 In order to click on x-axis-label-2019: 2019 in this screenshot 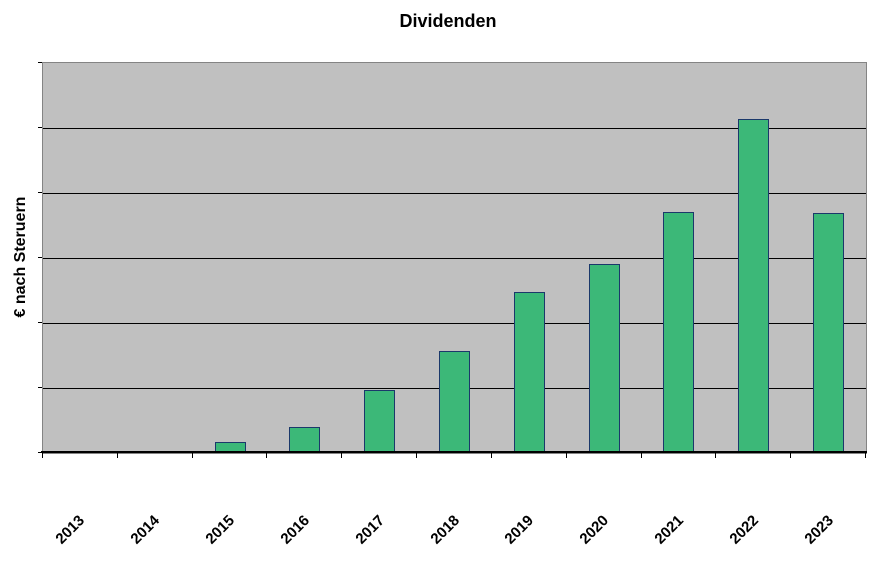, I will do `click(519, 530)`.